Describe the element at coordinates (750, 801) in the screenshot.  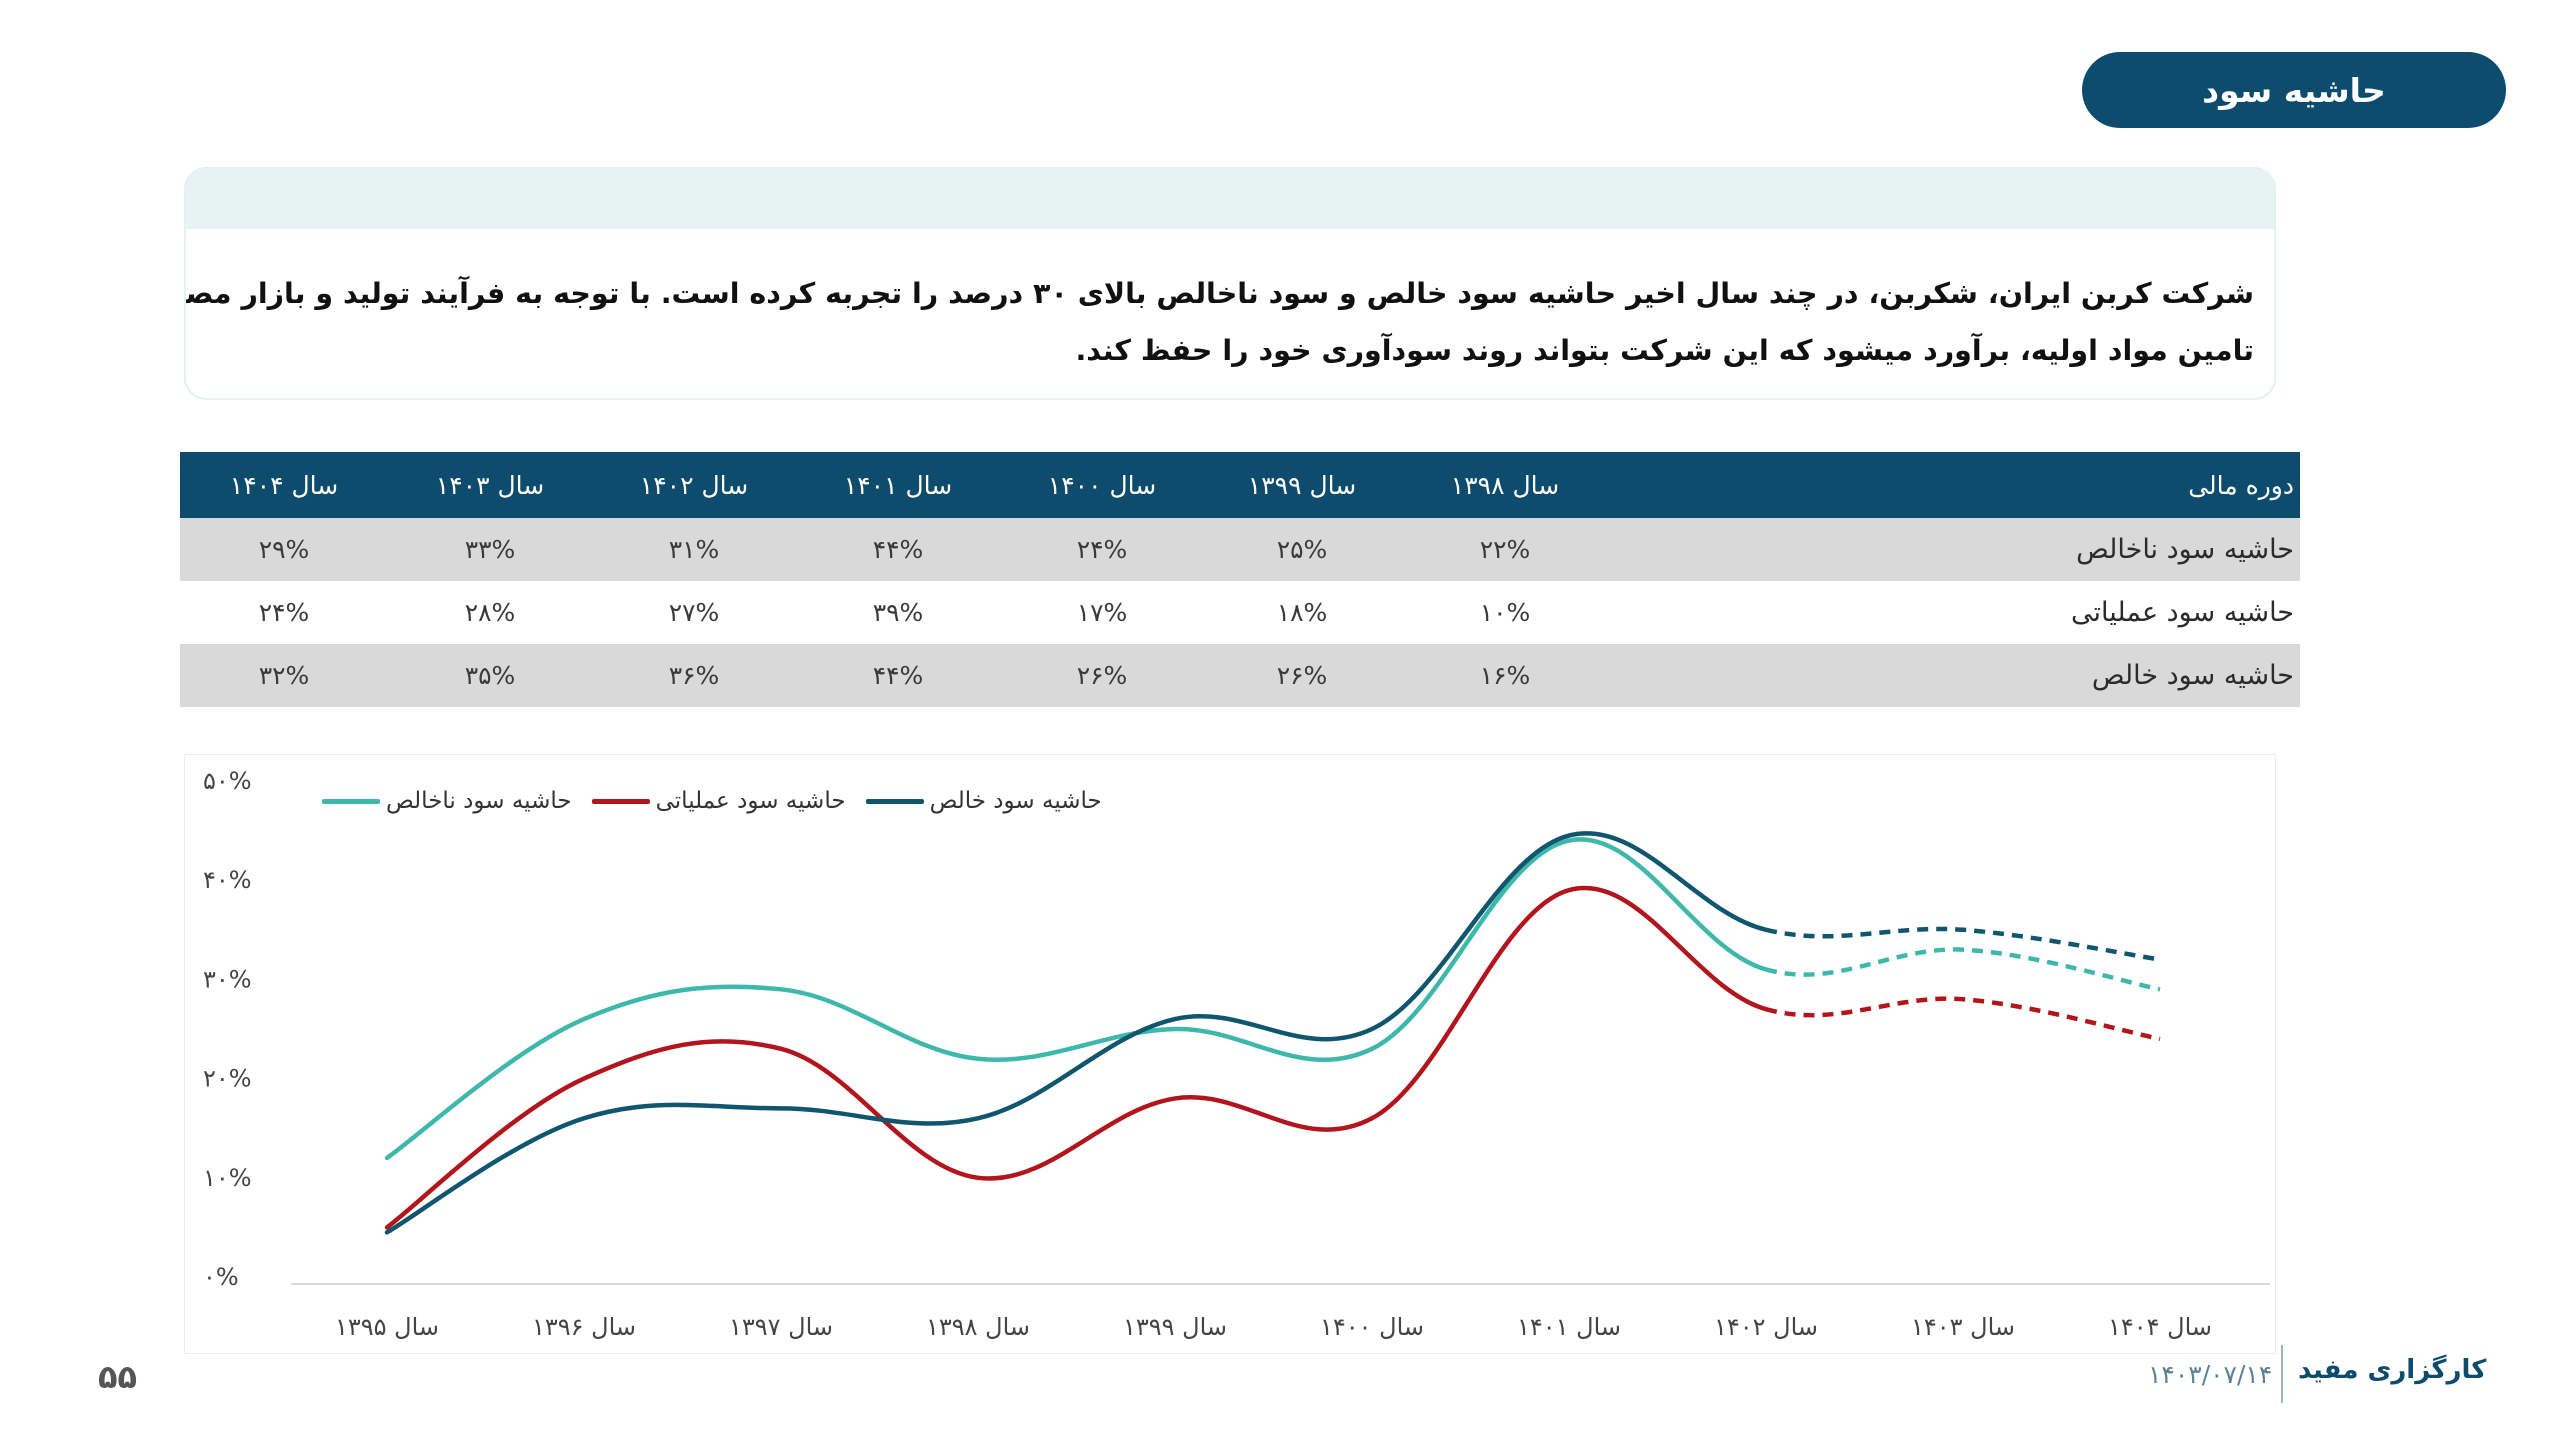
I see `legend-label: حاشیه سود عملیاتی` at that location.